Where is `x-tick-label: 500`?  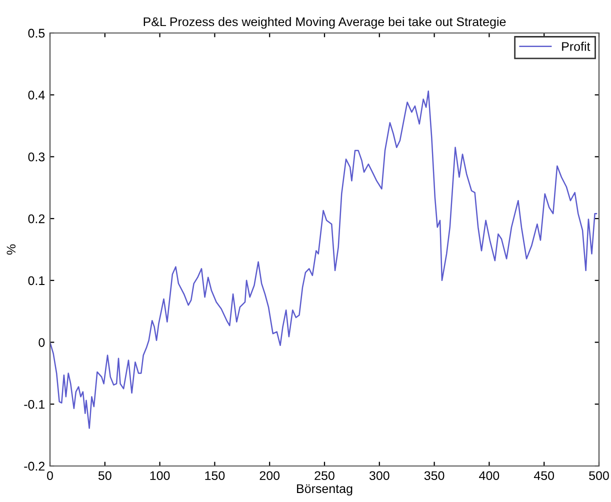
x-tick-label: 500 is located at coordinates (599, 475).